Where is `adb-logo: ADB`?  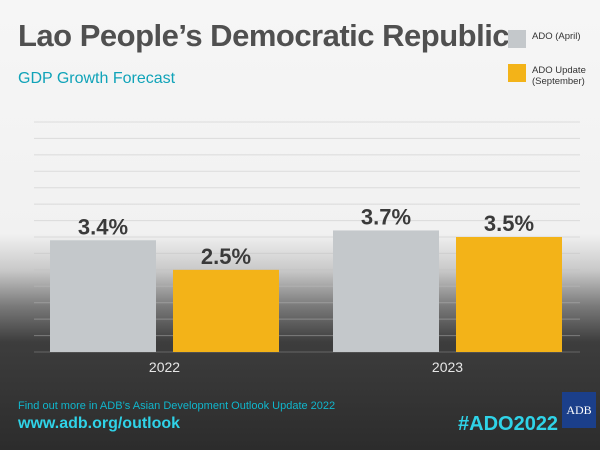 adb-logo: ADB is located at coordinates (579, 410).